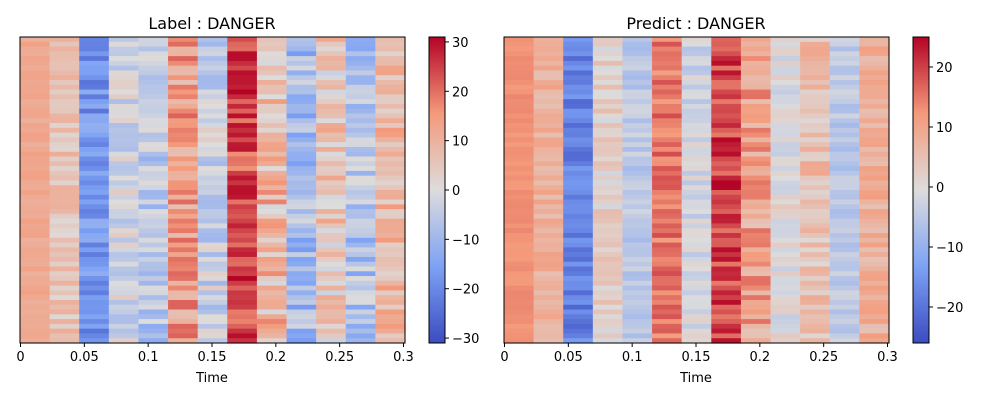  What do you see at coordinates (465, 339) in the screenshot?
I see `colorbar-tick-label: −30` at bounding box center [465, 339].